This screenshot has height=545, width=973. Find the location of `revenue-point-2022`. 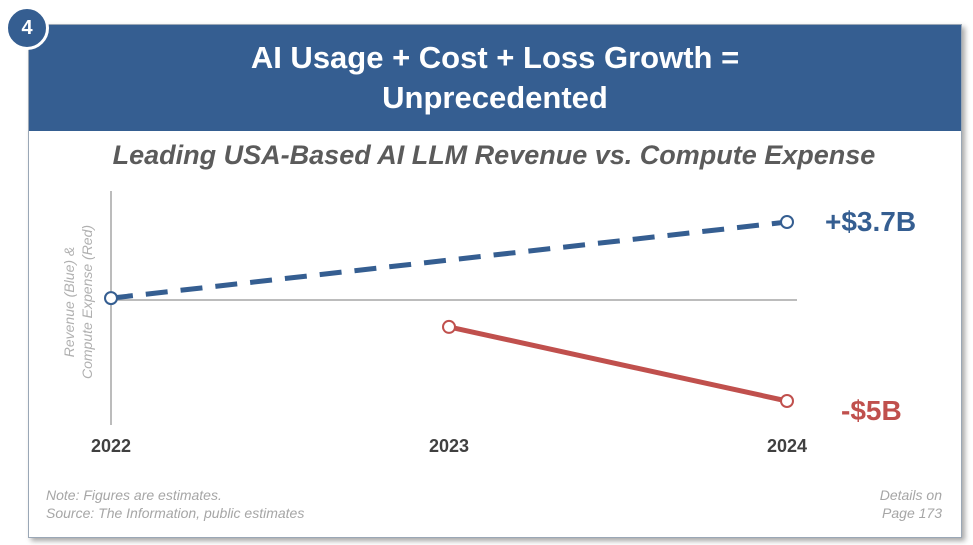

revenue-point-2022 is located at coordinates (111, 298).